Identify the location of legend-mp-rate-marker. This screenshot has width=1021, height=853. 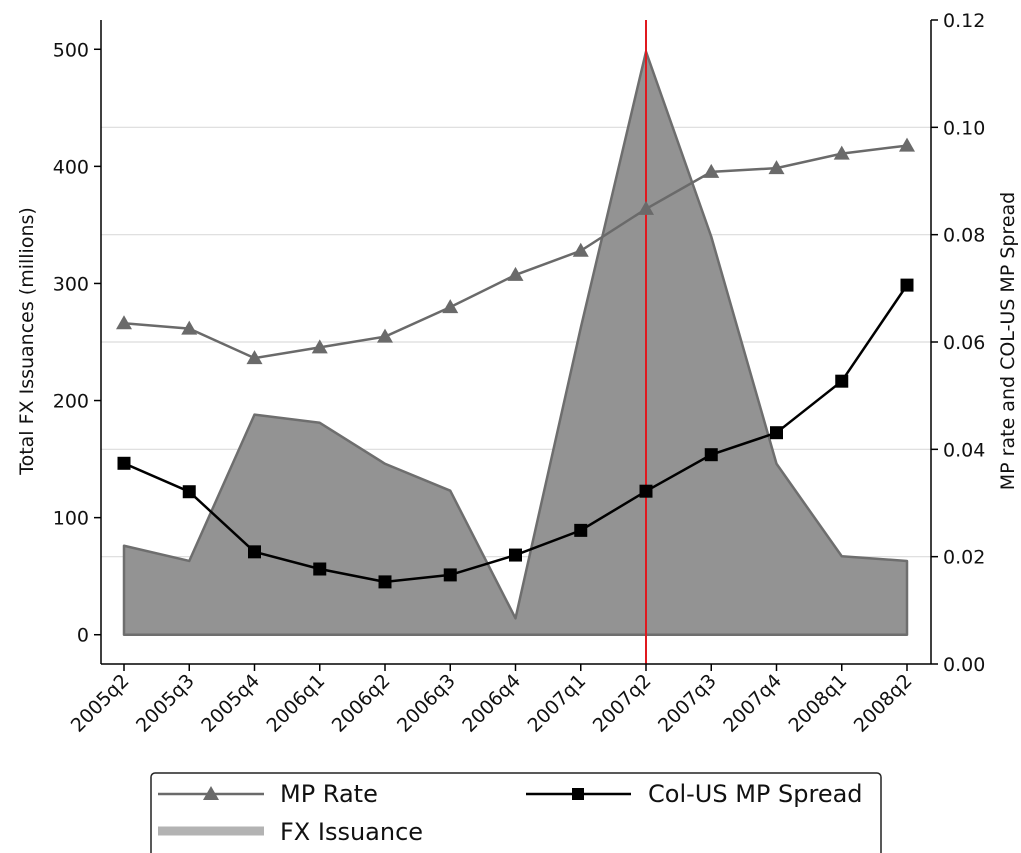
(211, 793).